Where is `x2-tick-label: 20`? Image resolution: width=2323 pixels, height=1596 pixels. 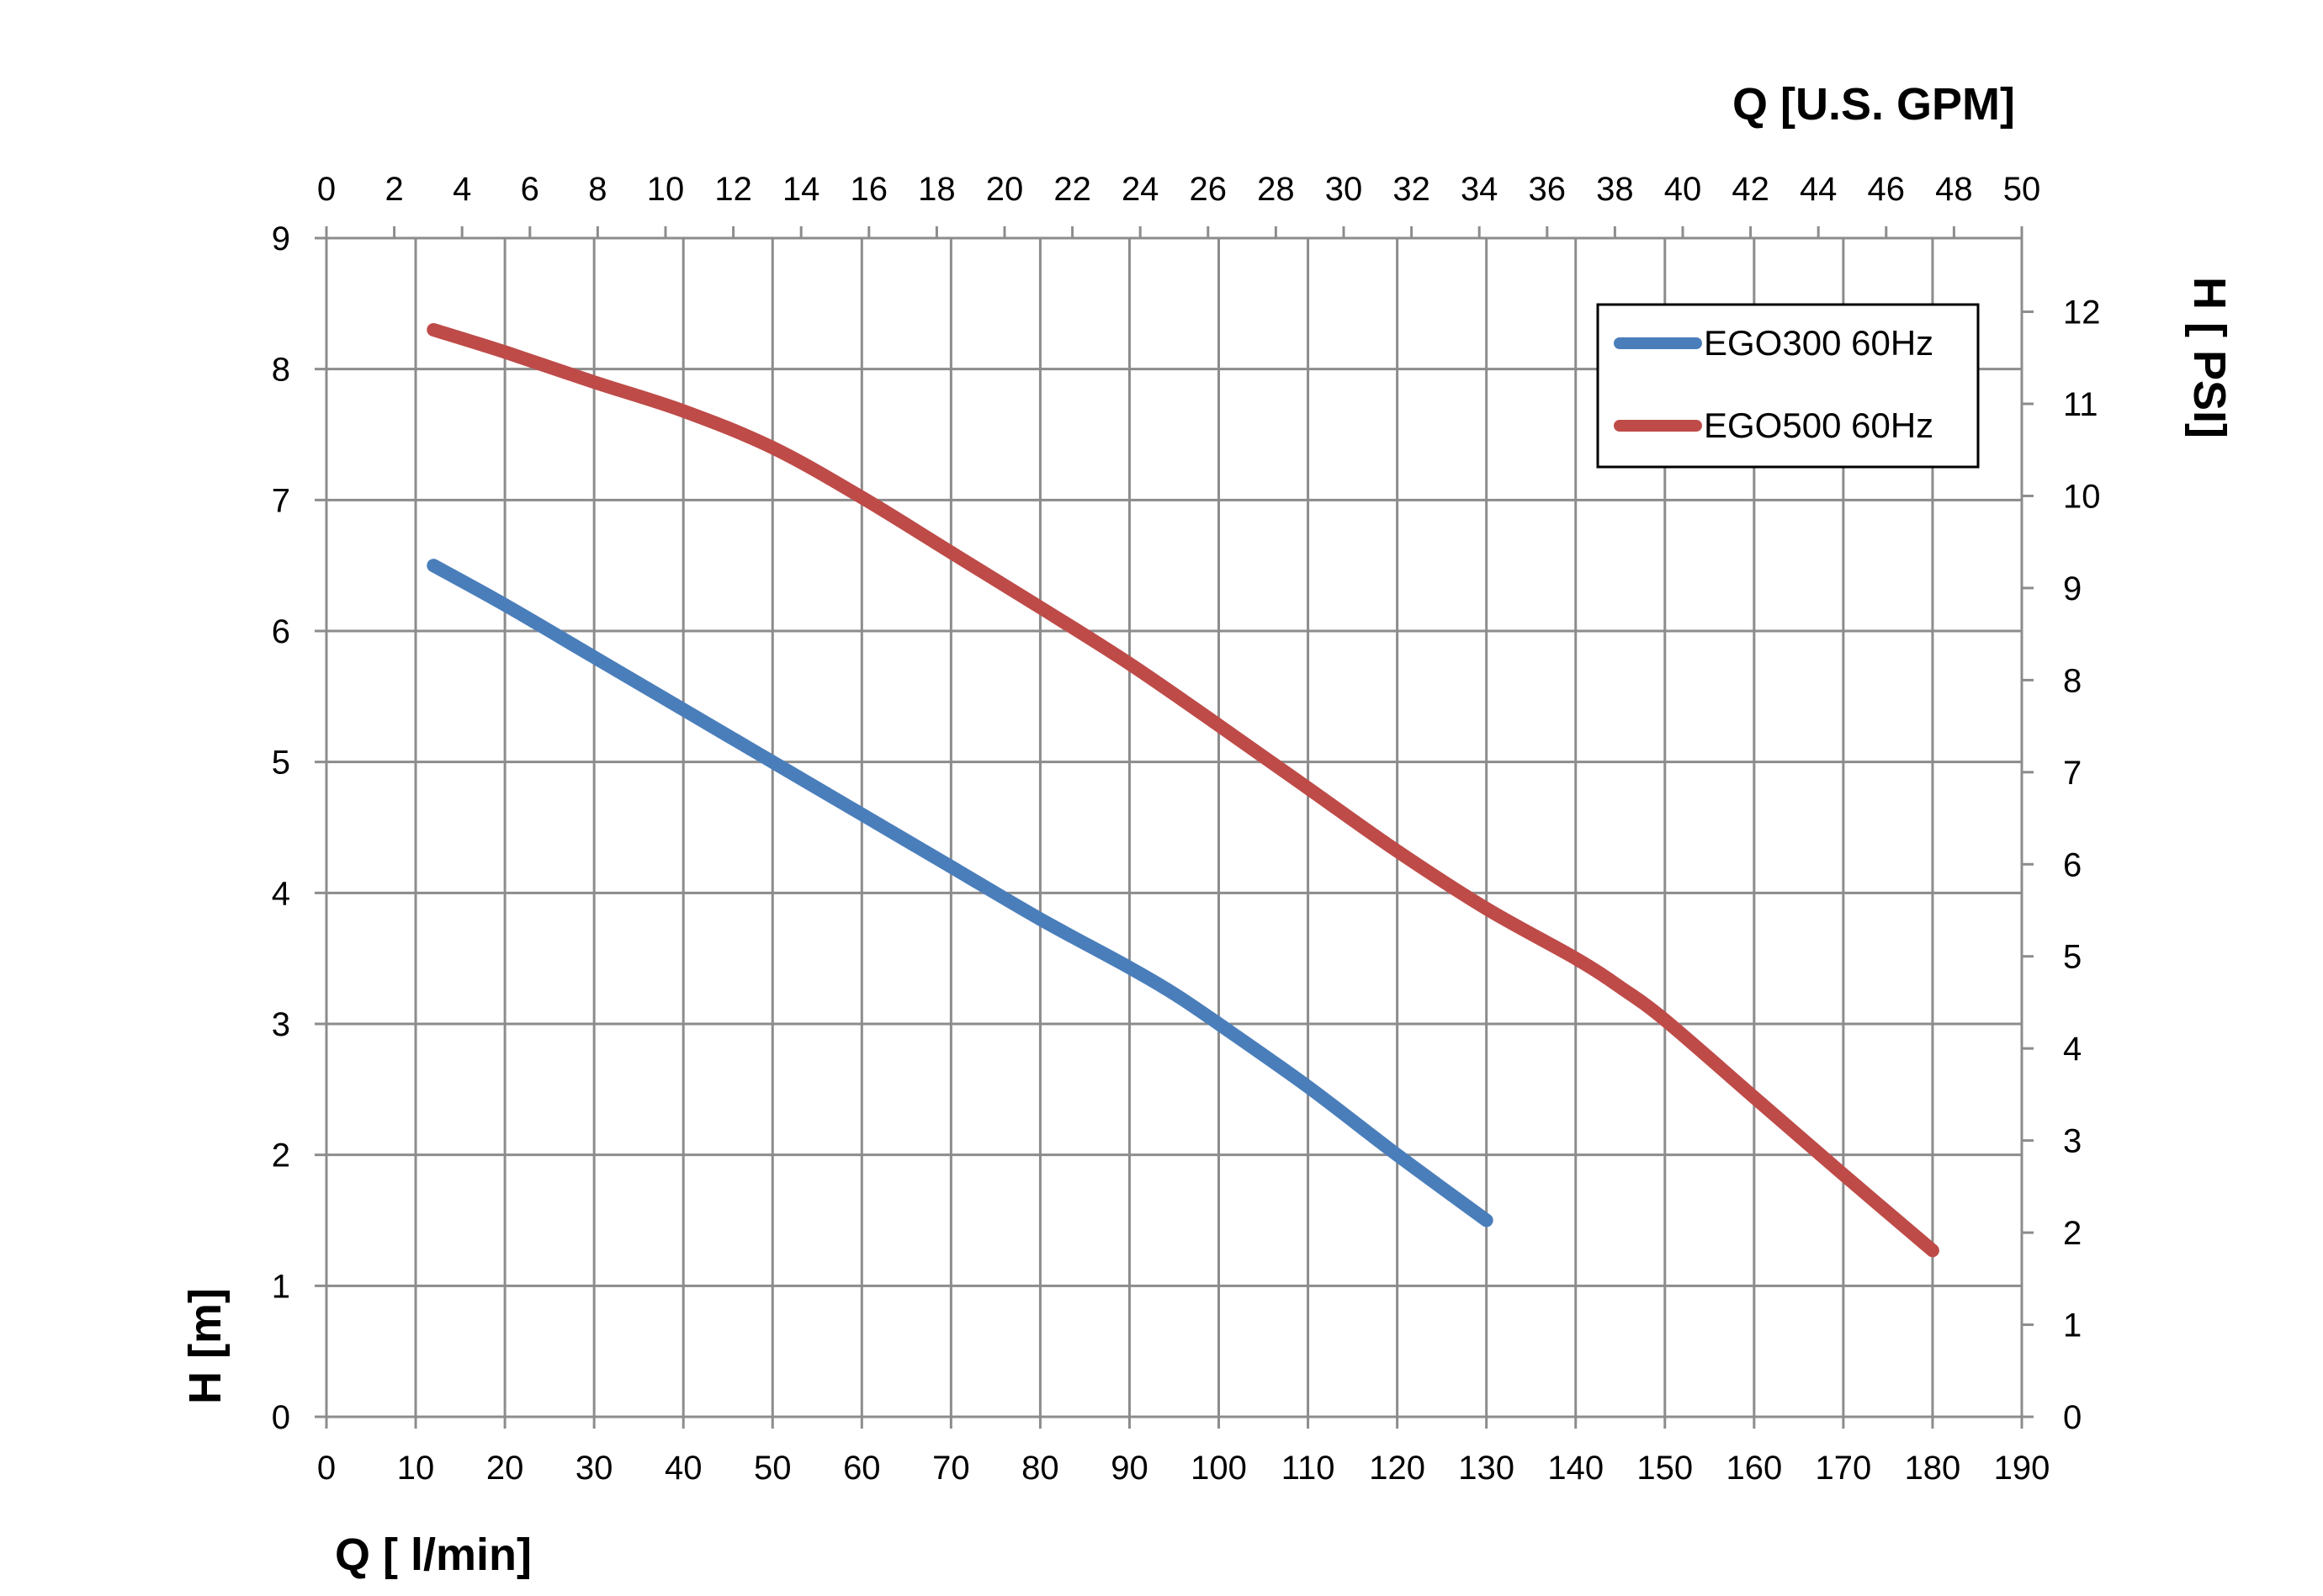
x2-tick-label: 20 is located at coordinates (1005, 190).